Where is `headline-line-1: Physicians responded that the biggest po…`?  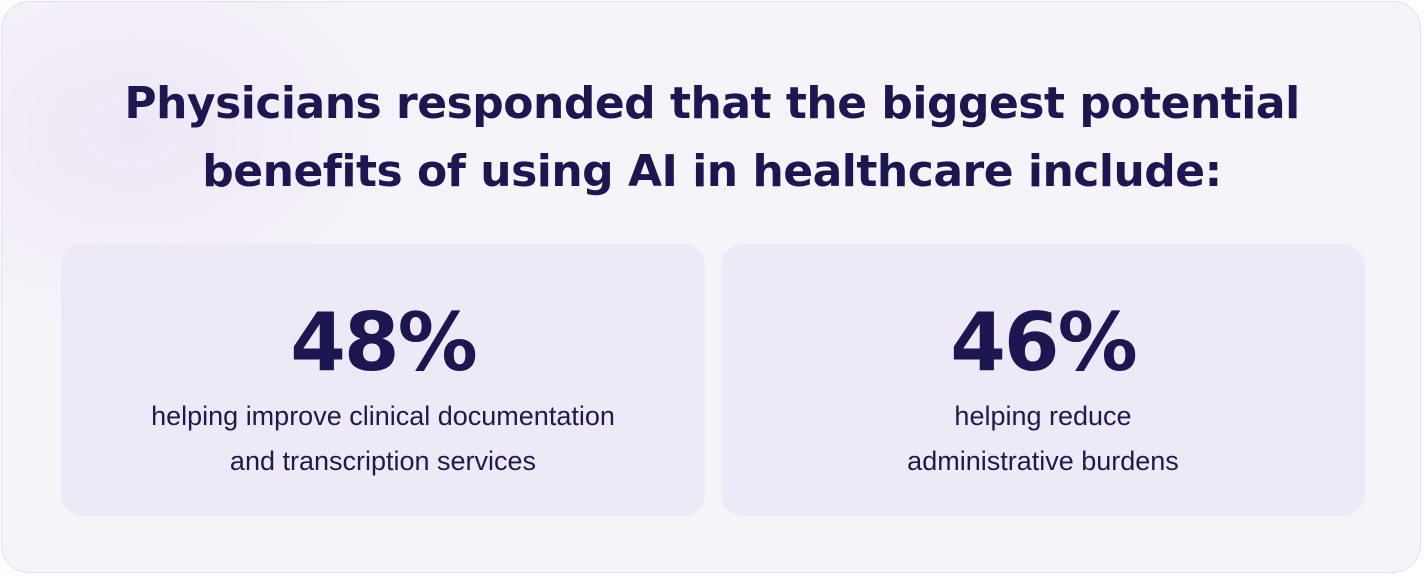
headline-line-1: Physicians responded that the biggest po… is located at coordinates (712, 103).